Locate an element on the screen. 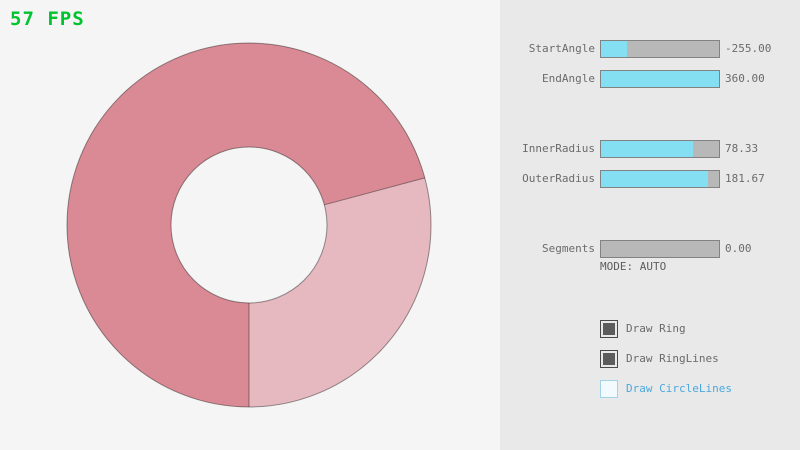 This screenshot has height=450, width=800. draw-ringlines-checkbox is located at coordinates (609, 359).